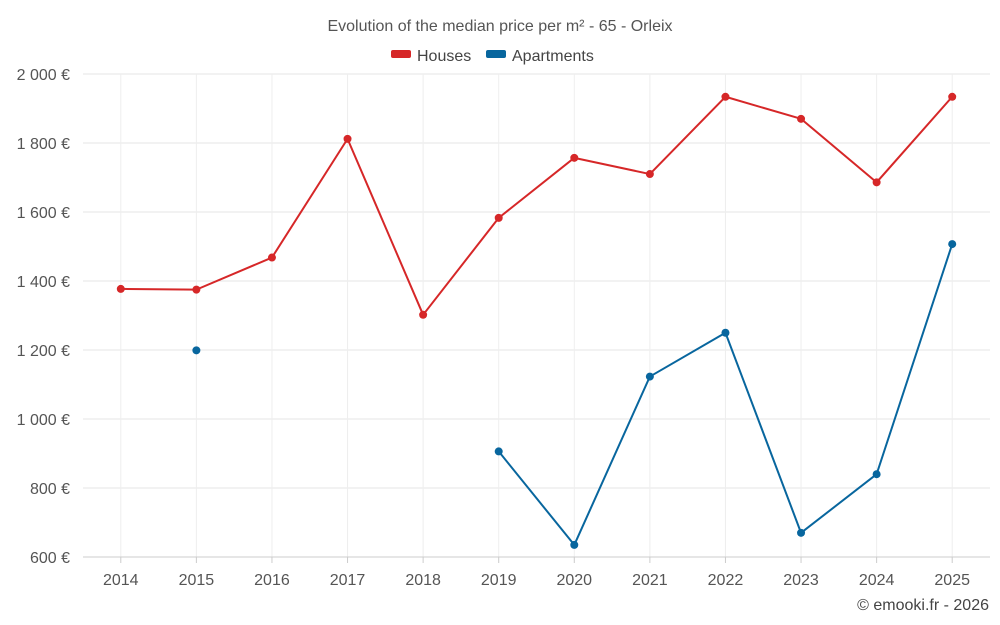 The width and height of the screenshot is (1000, 625). What do you see at coordinates (726, 580) in the screenshot?
I see `x-tick-label: 2022` at bounding box center [726, 580].